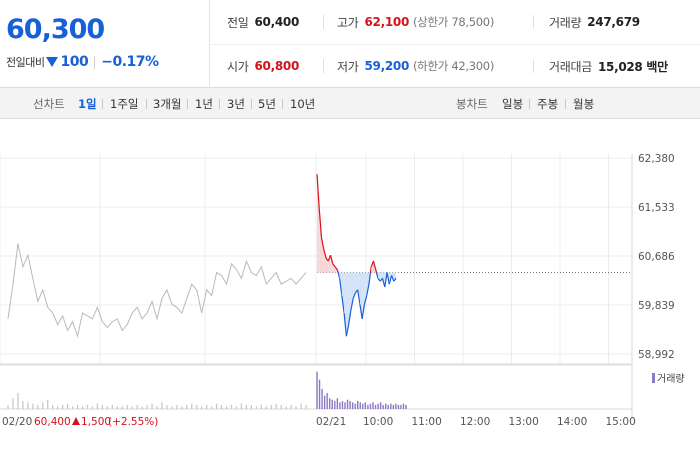  Describe the element at coordinates (656, 355) in the screenshot. I see `y-tick-label: 58,992` at that location.